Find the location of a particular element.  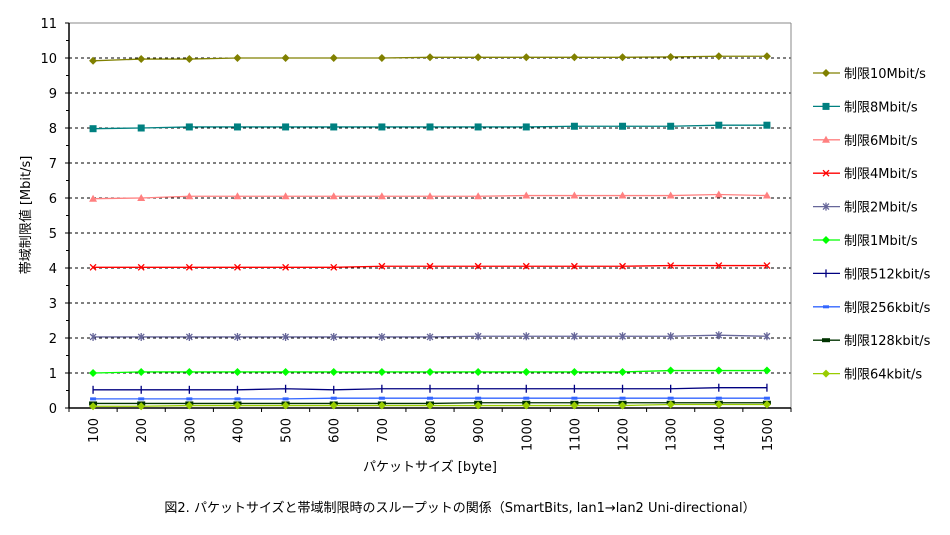

legend-label: 制限4Mbit/s is located at coordinates (881, 174).